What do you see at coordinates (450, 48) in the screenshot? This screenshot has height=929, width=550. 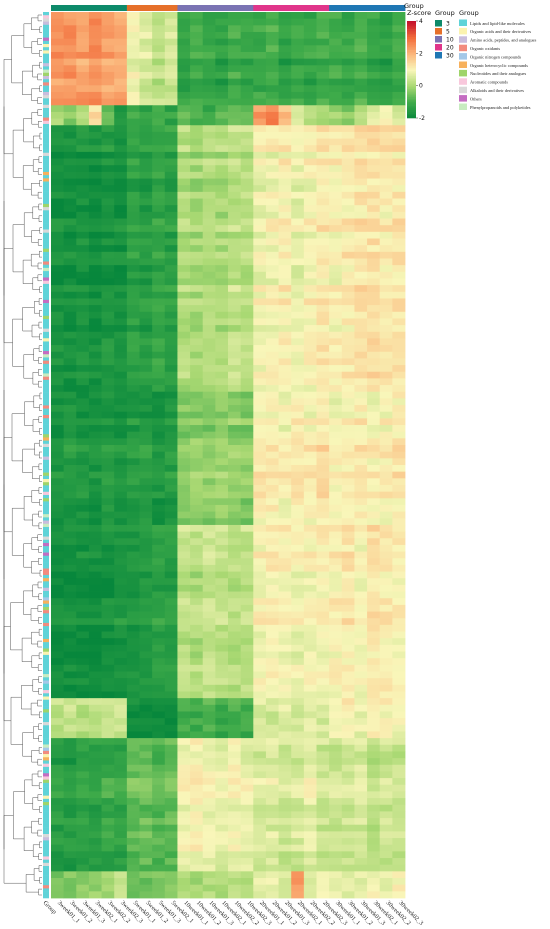 I see `group-legend-label: 20` at bounding box center [450, 48].